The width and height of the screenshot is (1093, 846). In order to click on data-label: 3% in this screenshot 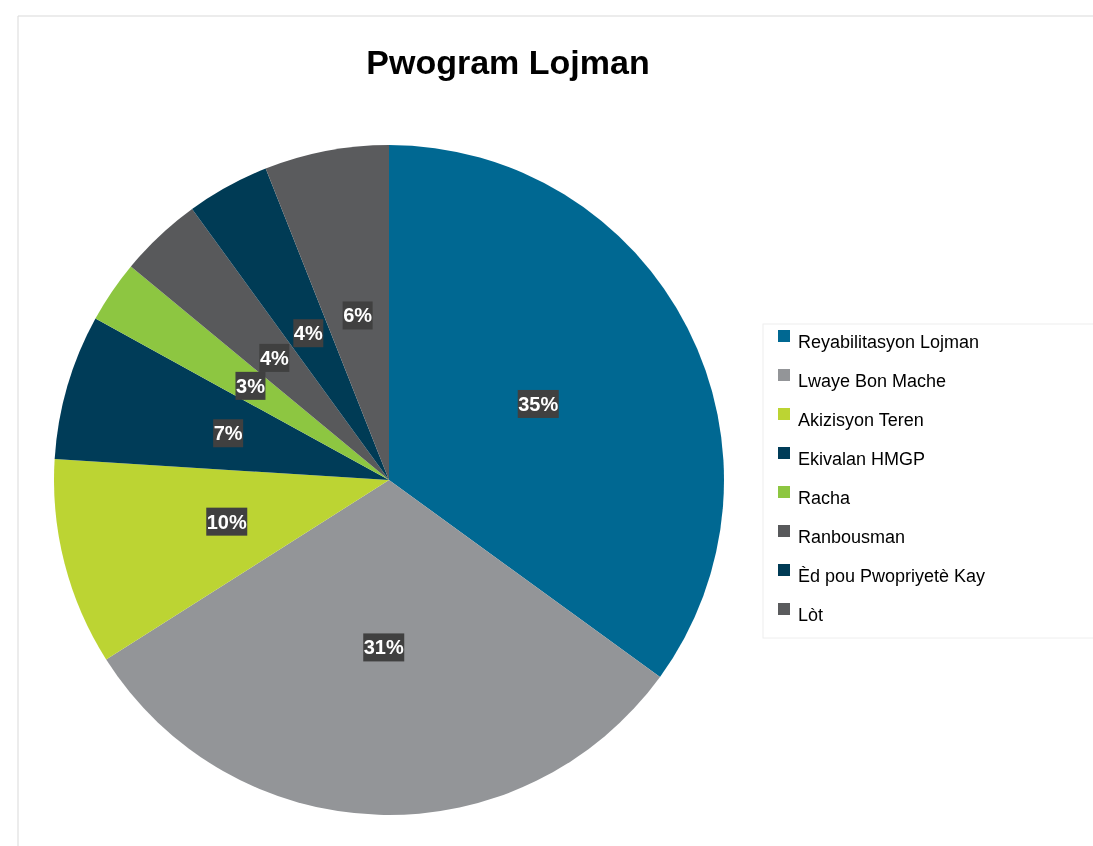, I will do `click(251, 385)`.